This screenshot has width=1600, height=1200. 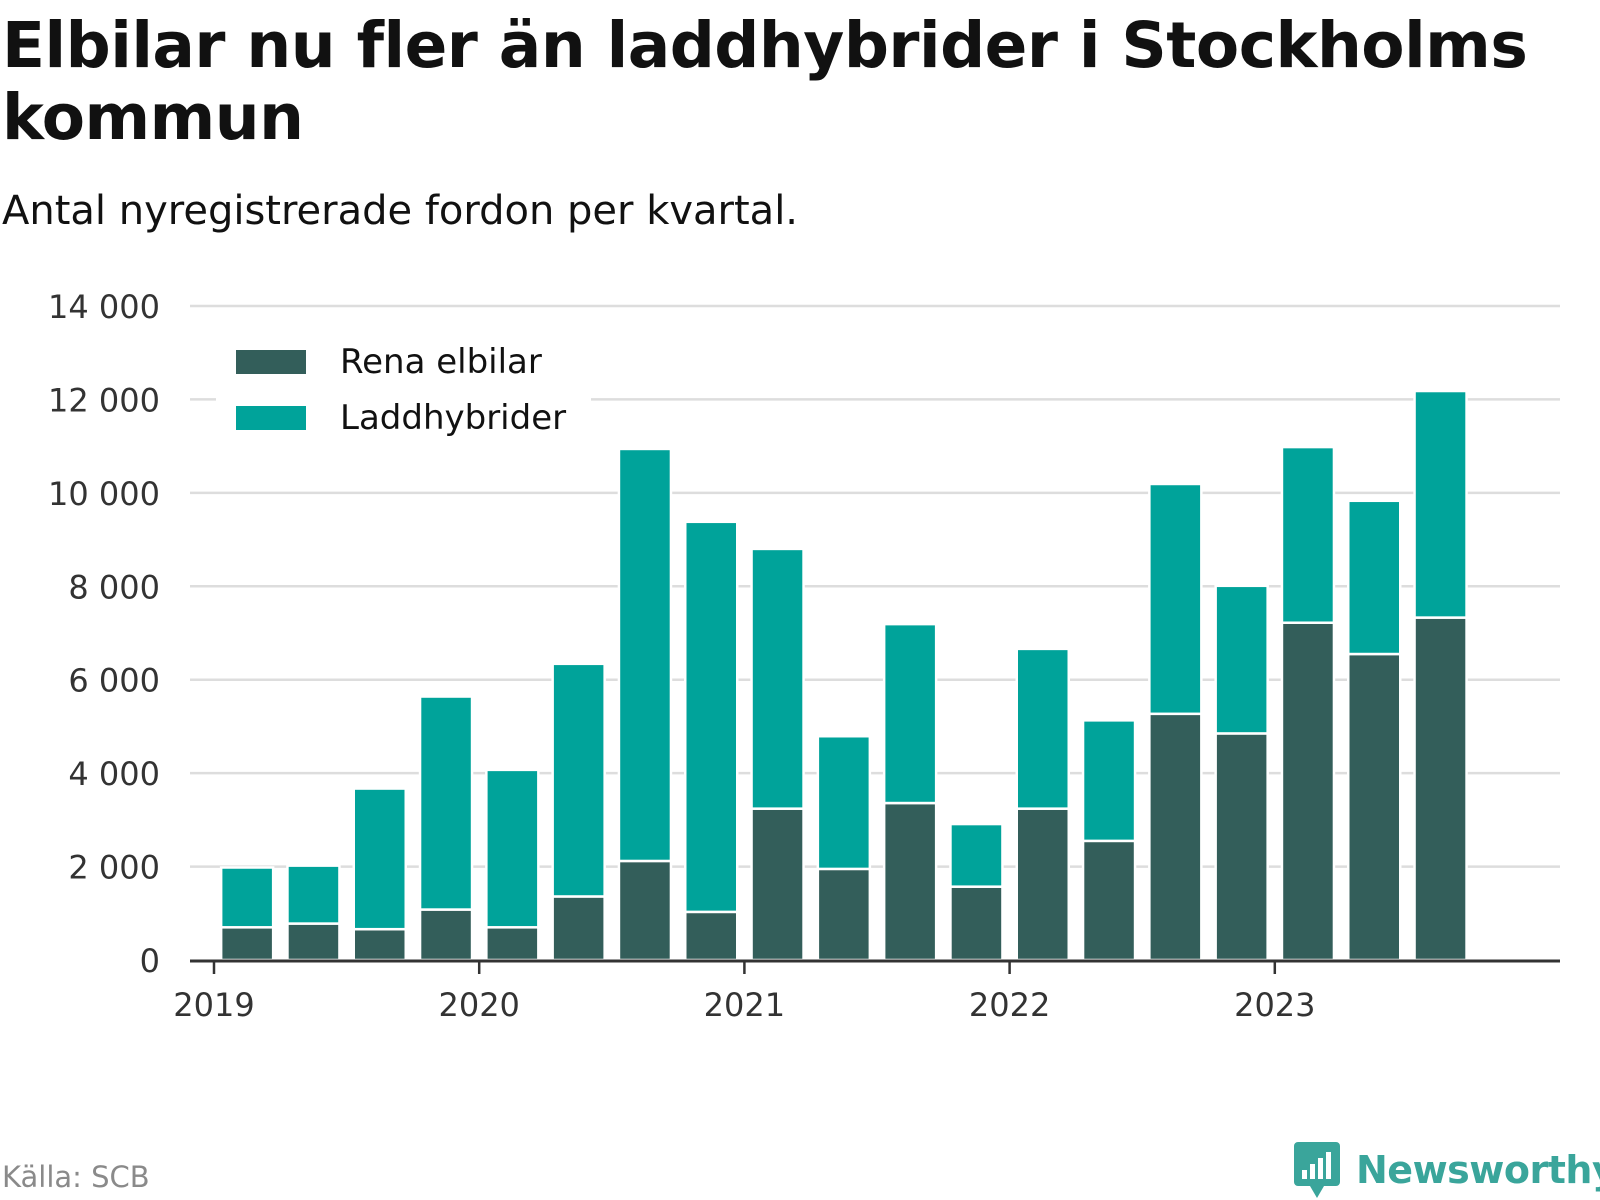 I want to click on x-tick-label: 2022, so click(x=1009, y=1005).